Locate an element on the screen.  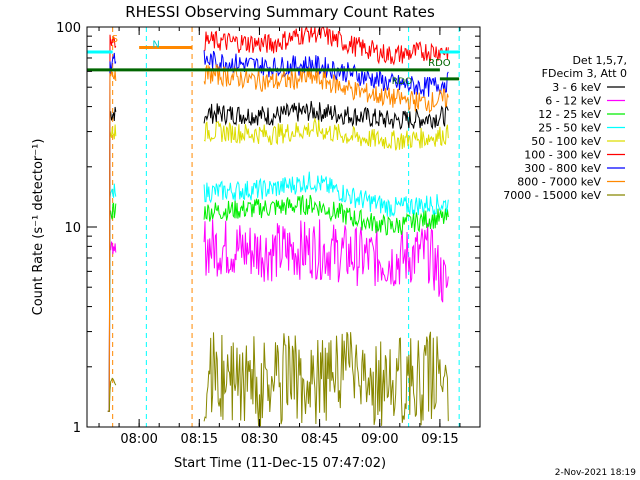
x-tick-label-4: 09:00 is located at coordinates (379, 439).